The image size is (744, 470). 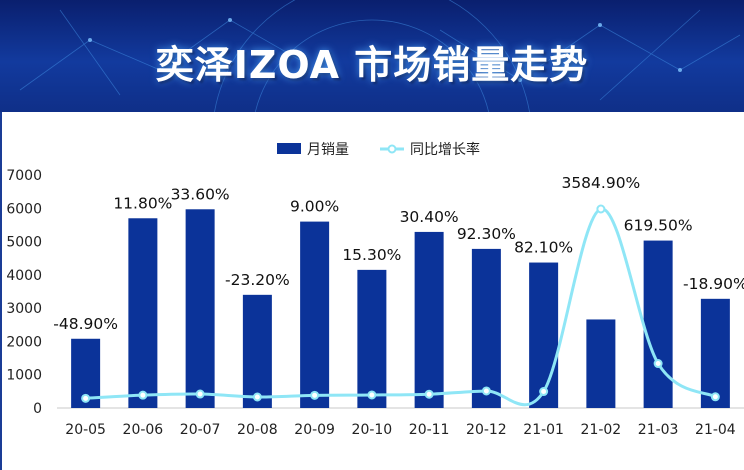 I want to click on page-title: 奕泽IZOA 市场销量走势, so click(x=372, y=65).